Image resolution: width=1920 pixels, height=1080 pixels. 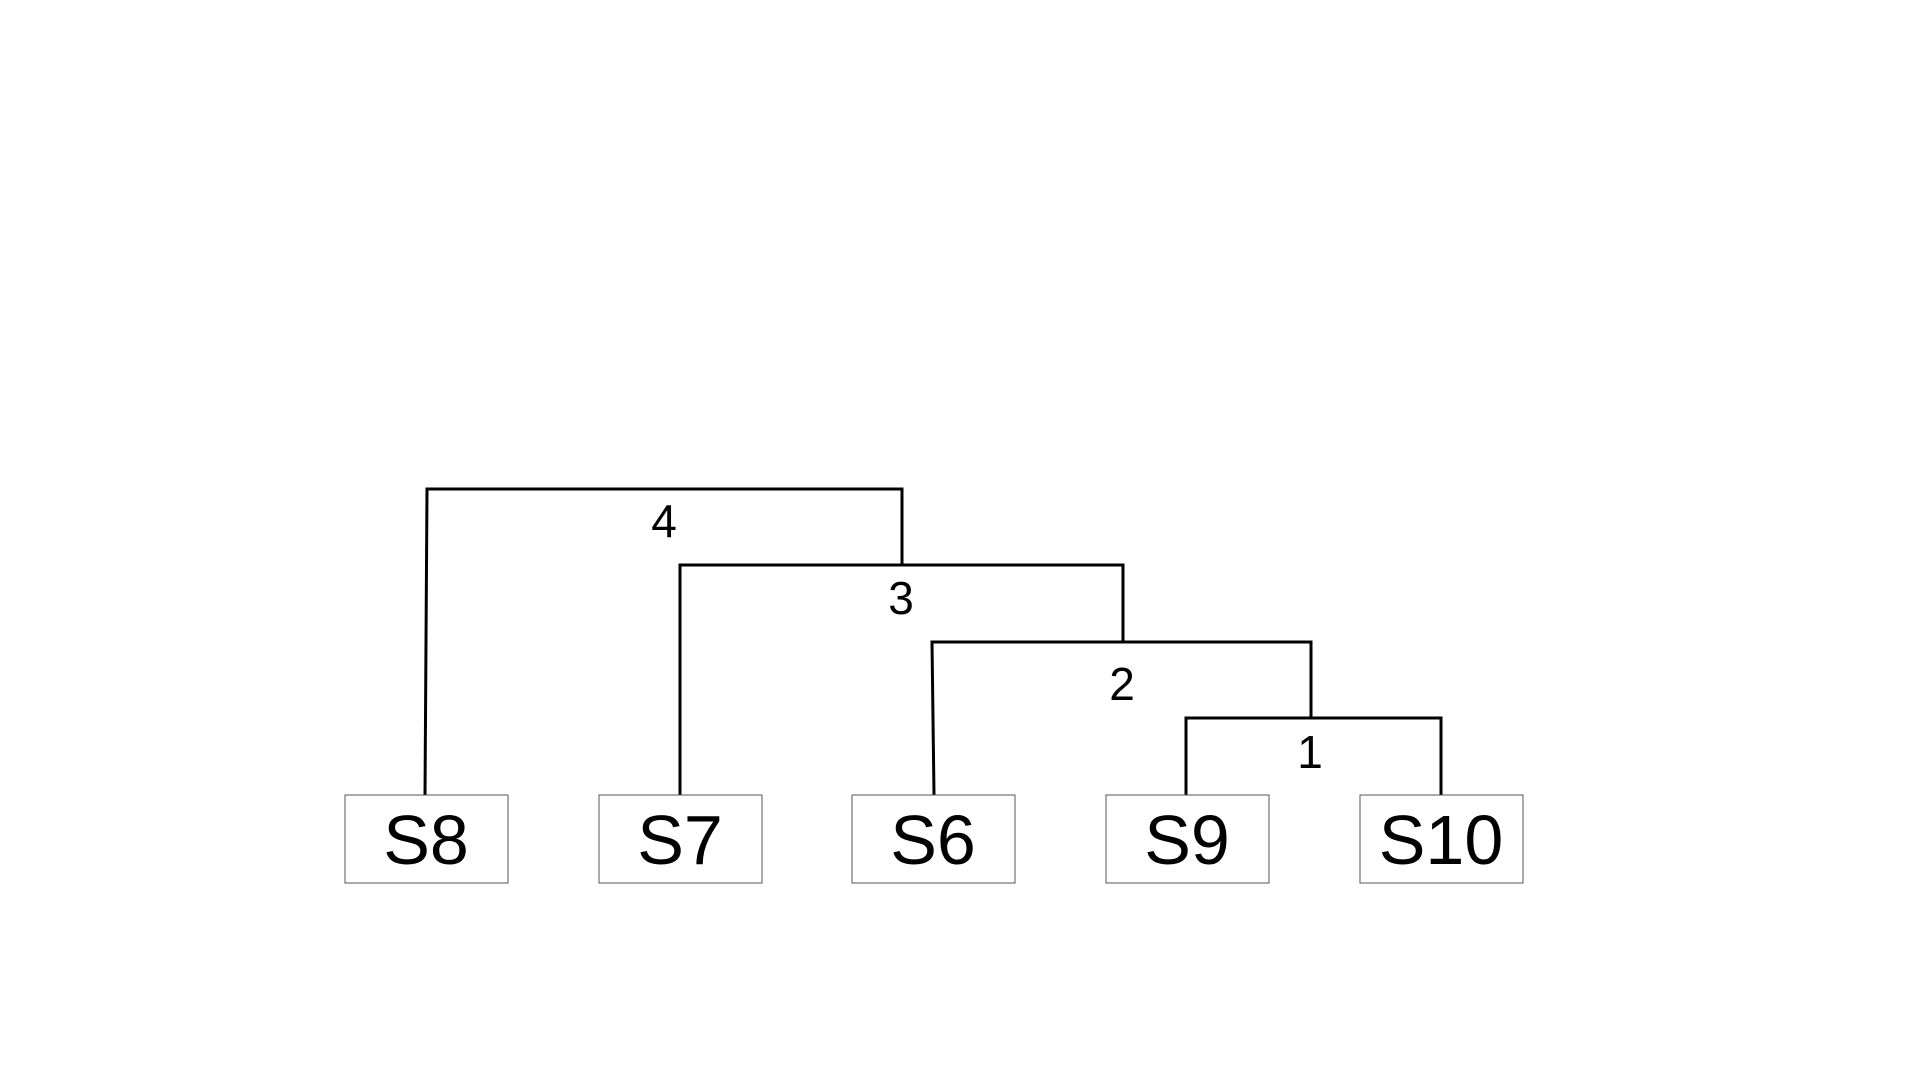 I want to click on leaf-s10: S10, so click(x=1441, y=839).